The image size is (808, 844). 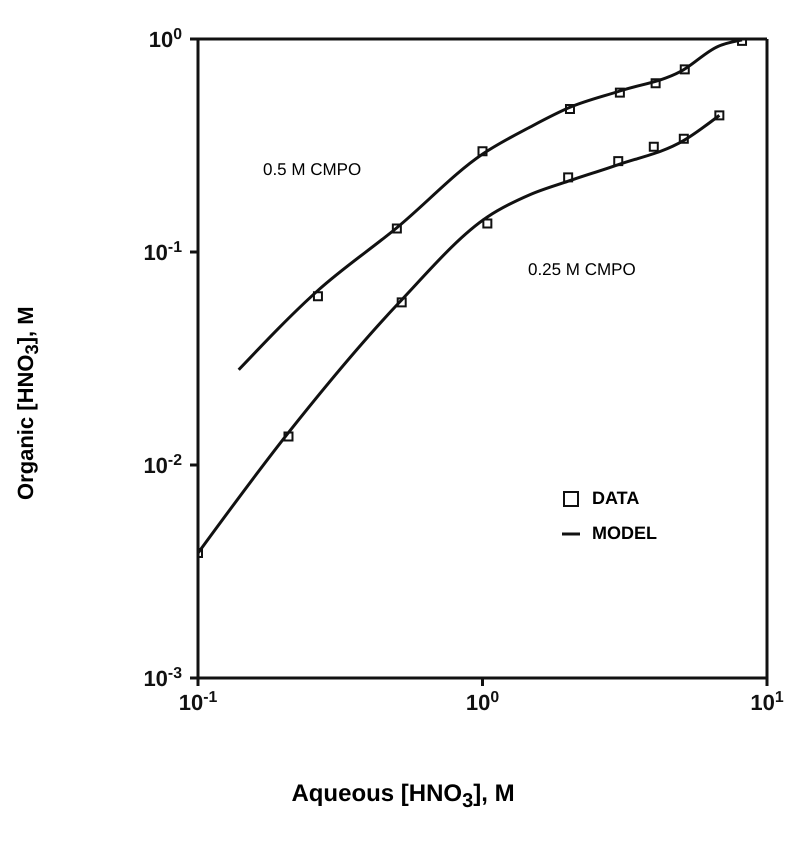 I want to click on x-tick-label: 10$^{-1}$, so click(x=198, y=701).